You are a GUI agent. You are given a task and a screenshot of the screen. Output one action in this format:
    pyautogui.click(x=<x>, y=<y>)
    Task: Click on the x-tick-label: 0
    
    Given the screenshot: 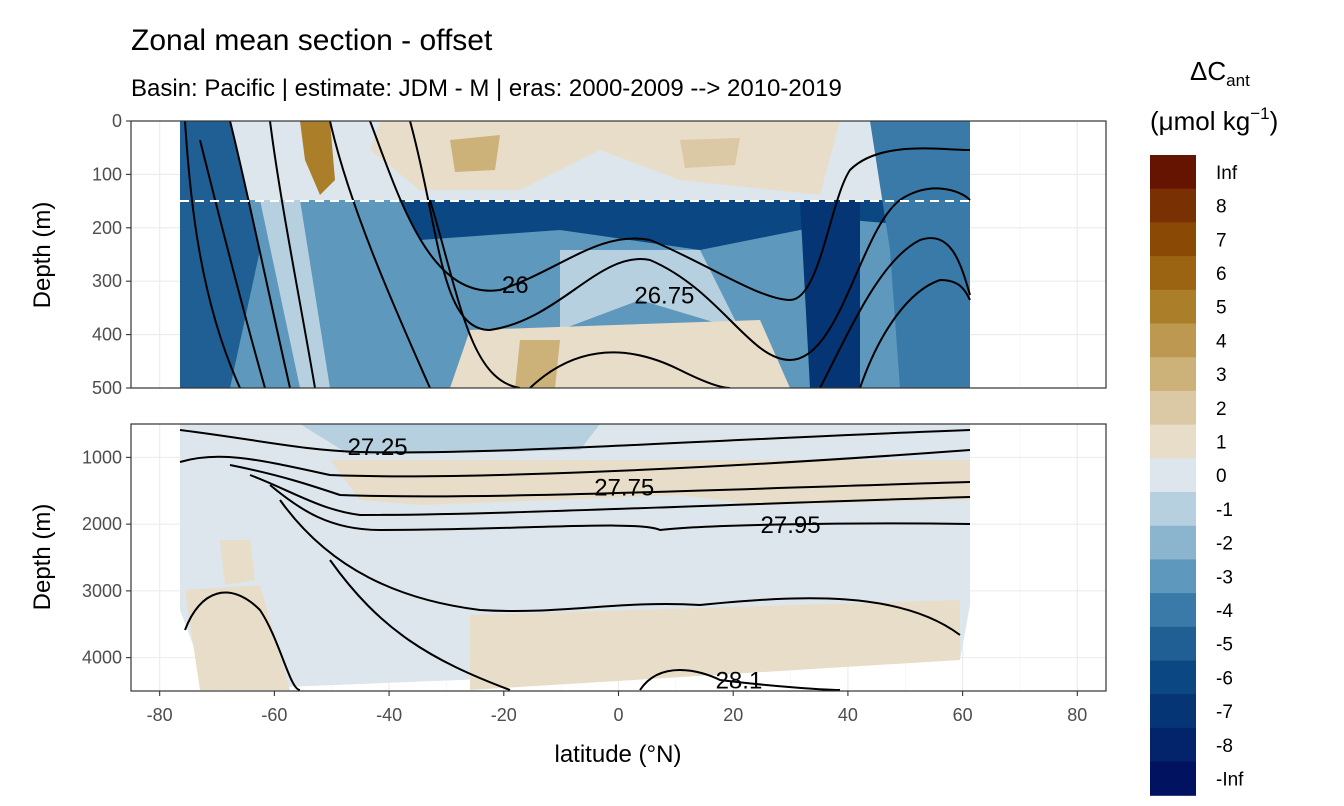 What is the action you would take?
    pyautogui.click(x=618, y=715)
    